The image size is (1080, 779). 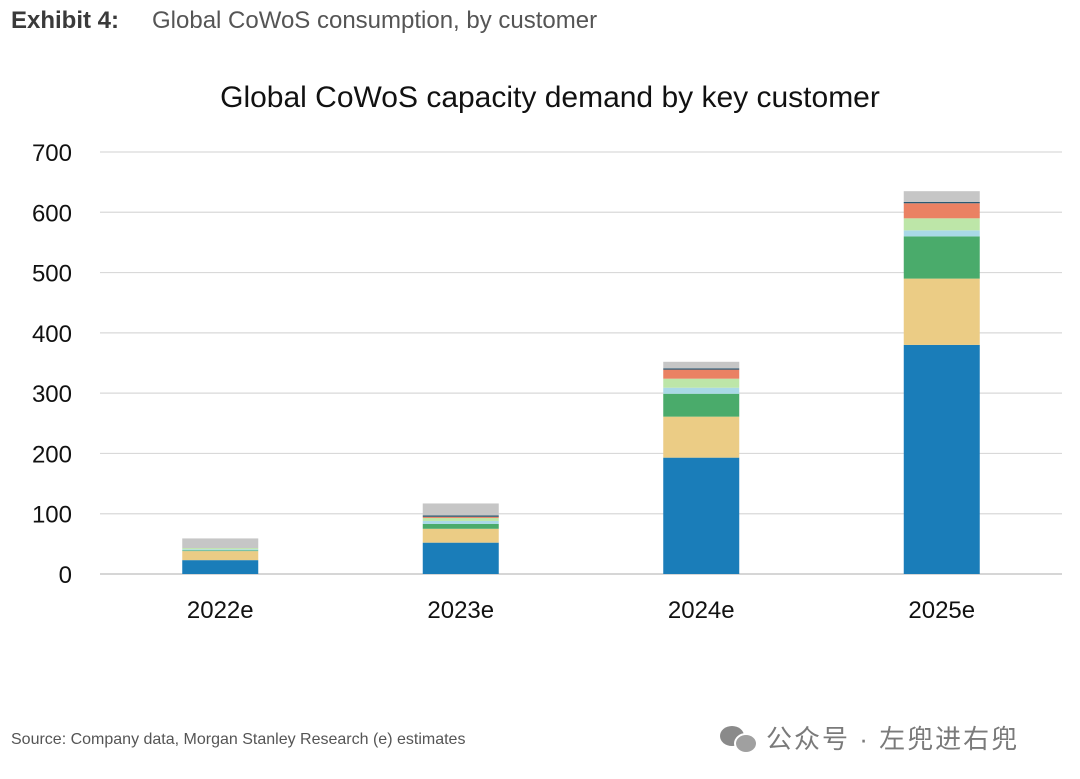 What do you see at coordinates (383, 659) in the screenshot?
I see `legend-label-amd: AMD` at bounding box center [383, 659].